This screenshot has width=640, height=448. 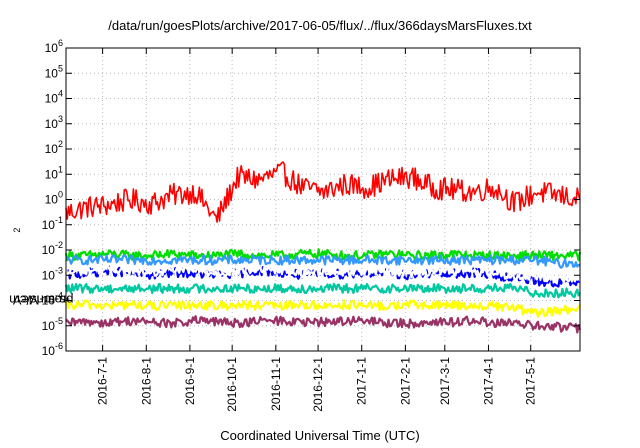 What do you see at coordinates (103, 381) in the screenshot?
I see `x-tick-label: 2016-7-1` at bounding box center [103, 381].